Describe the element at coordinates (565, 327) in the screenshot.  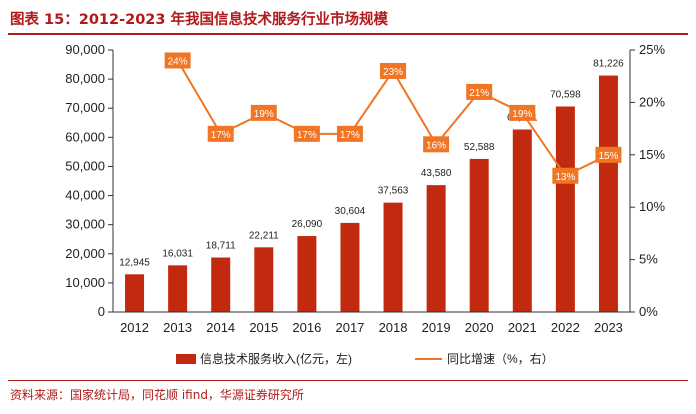
I see `x-tick-label: 2022` at that location.